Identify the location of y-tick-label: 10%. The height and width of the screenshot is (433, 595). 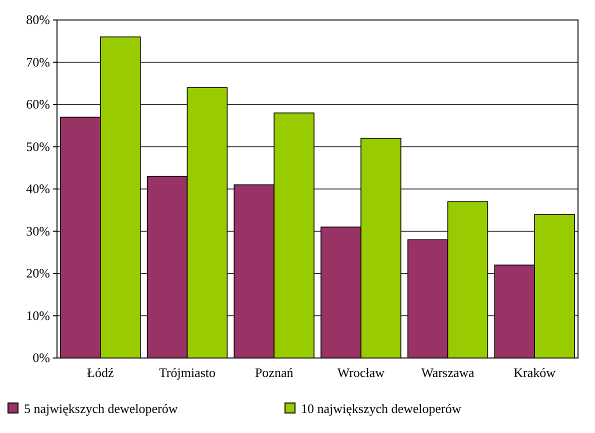
(38, 315).